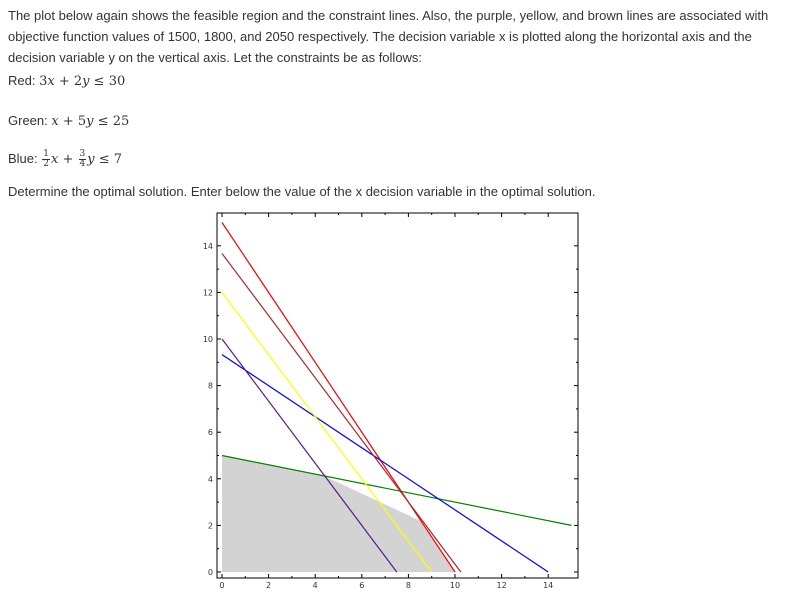  Describe the element at coordinates (82, 154) in the screenshot. I see `numerator: 3` at that location.